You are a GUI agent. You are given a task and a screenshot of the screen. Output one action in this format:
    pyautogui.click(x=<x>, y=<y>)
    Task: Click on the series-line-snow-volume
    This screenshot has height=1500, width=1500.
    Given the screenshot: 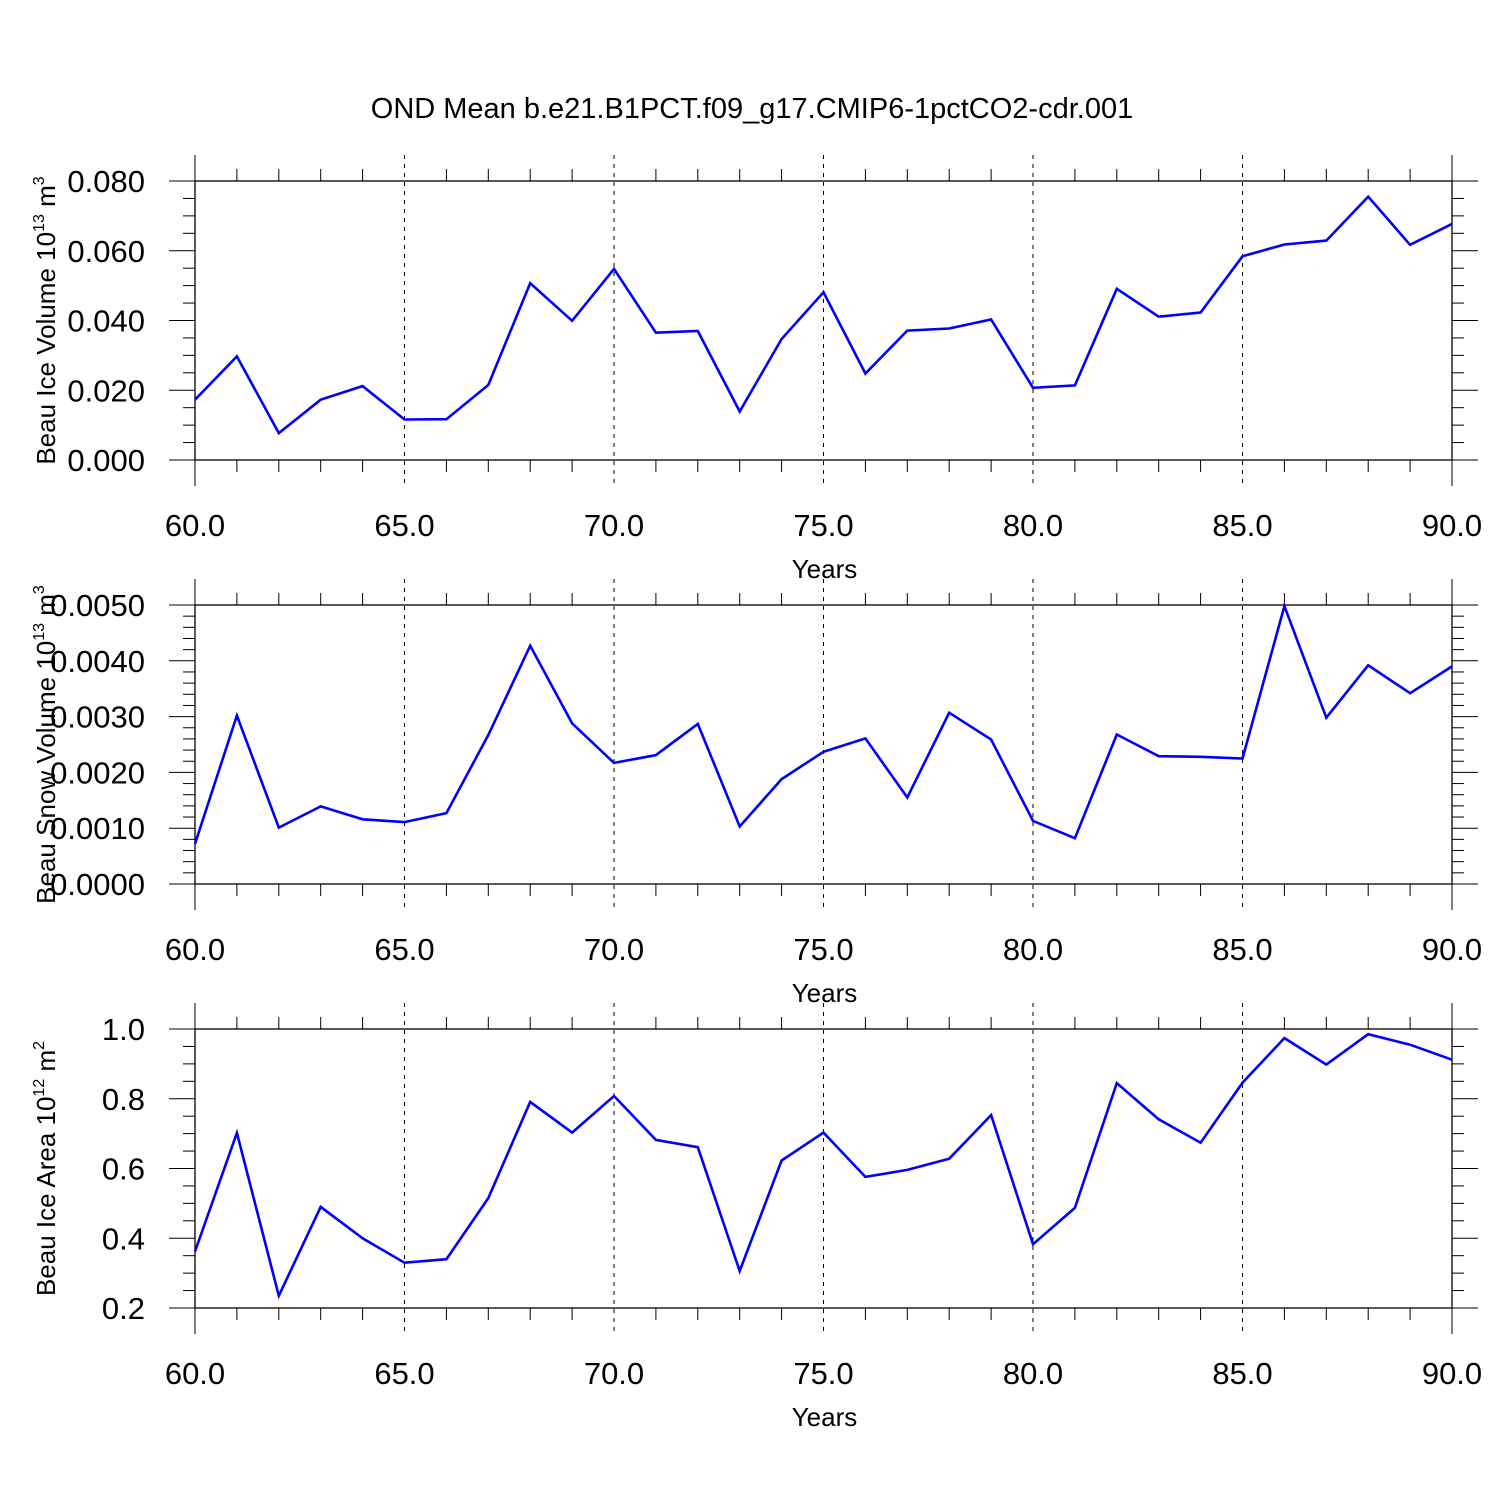 What is the action you would take?
    pyautogui.click(x=823, y=723)
    